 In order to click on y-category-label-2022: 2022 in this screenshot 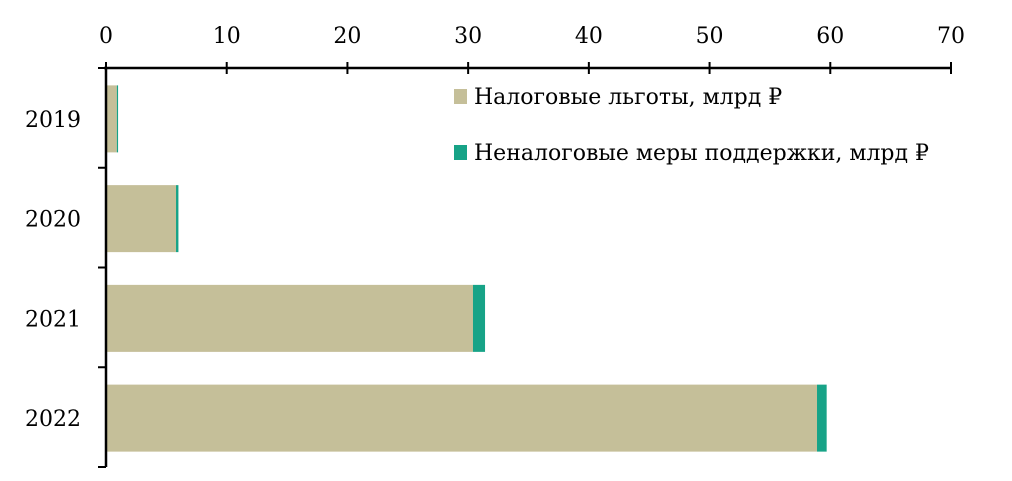, I will do `click(53, 419)`.